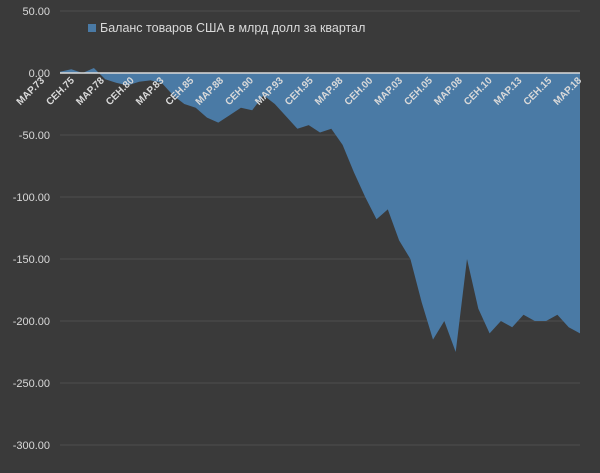  I want to click on y-tick-label: 0.00, so click(39, 74).